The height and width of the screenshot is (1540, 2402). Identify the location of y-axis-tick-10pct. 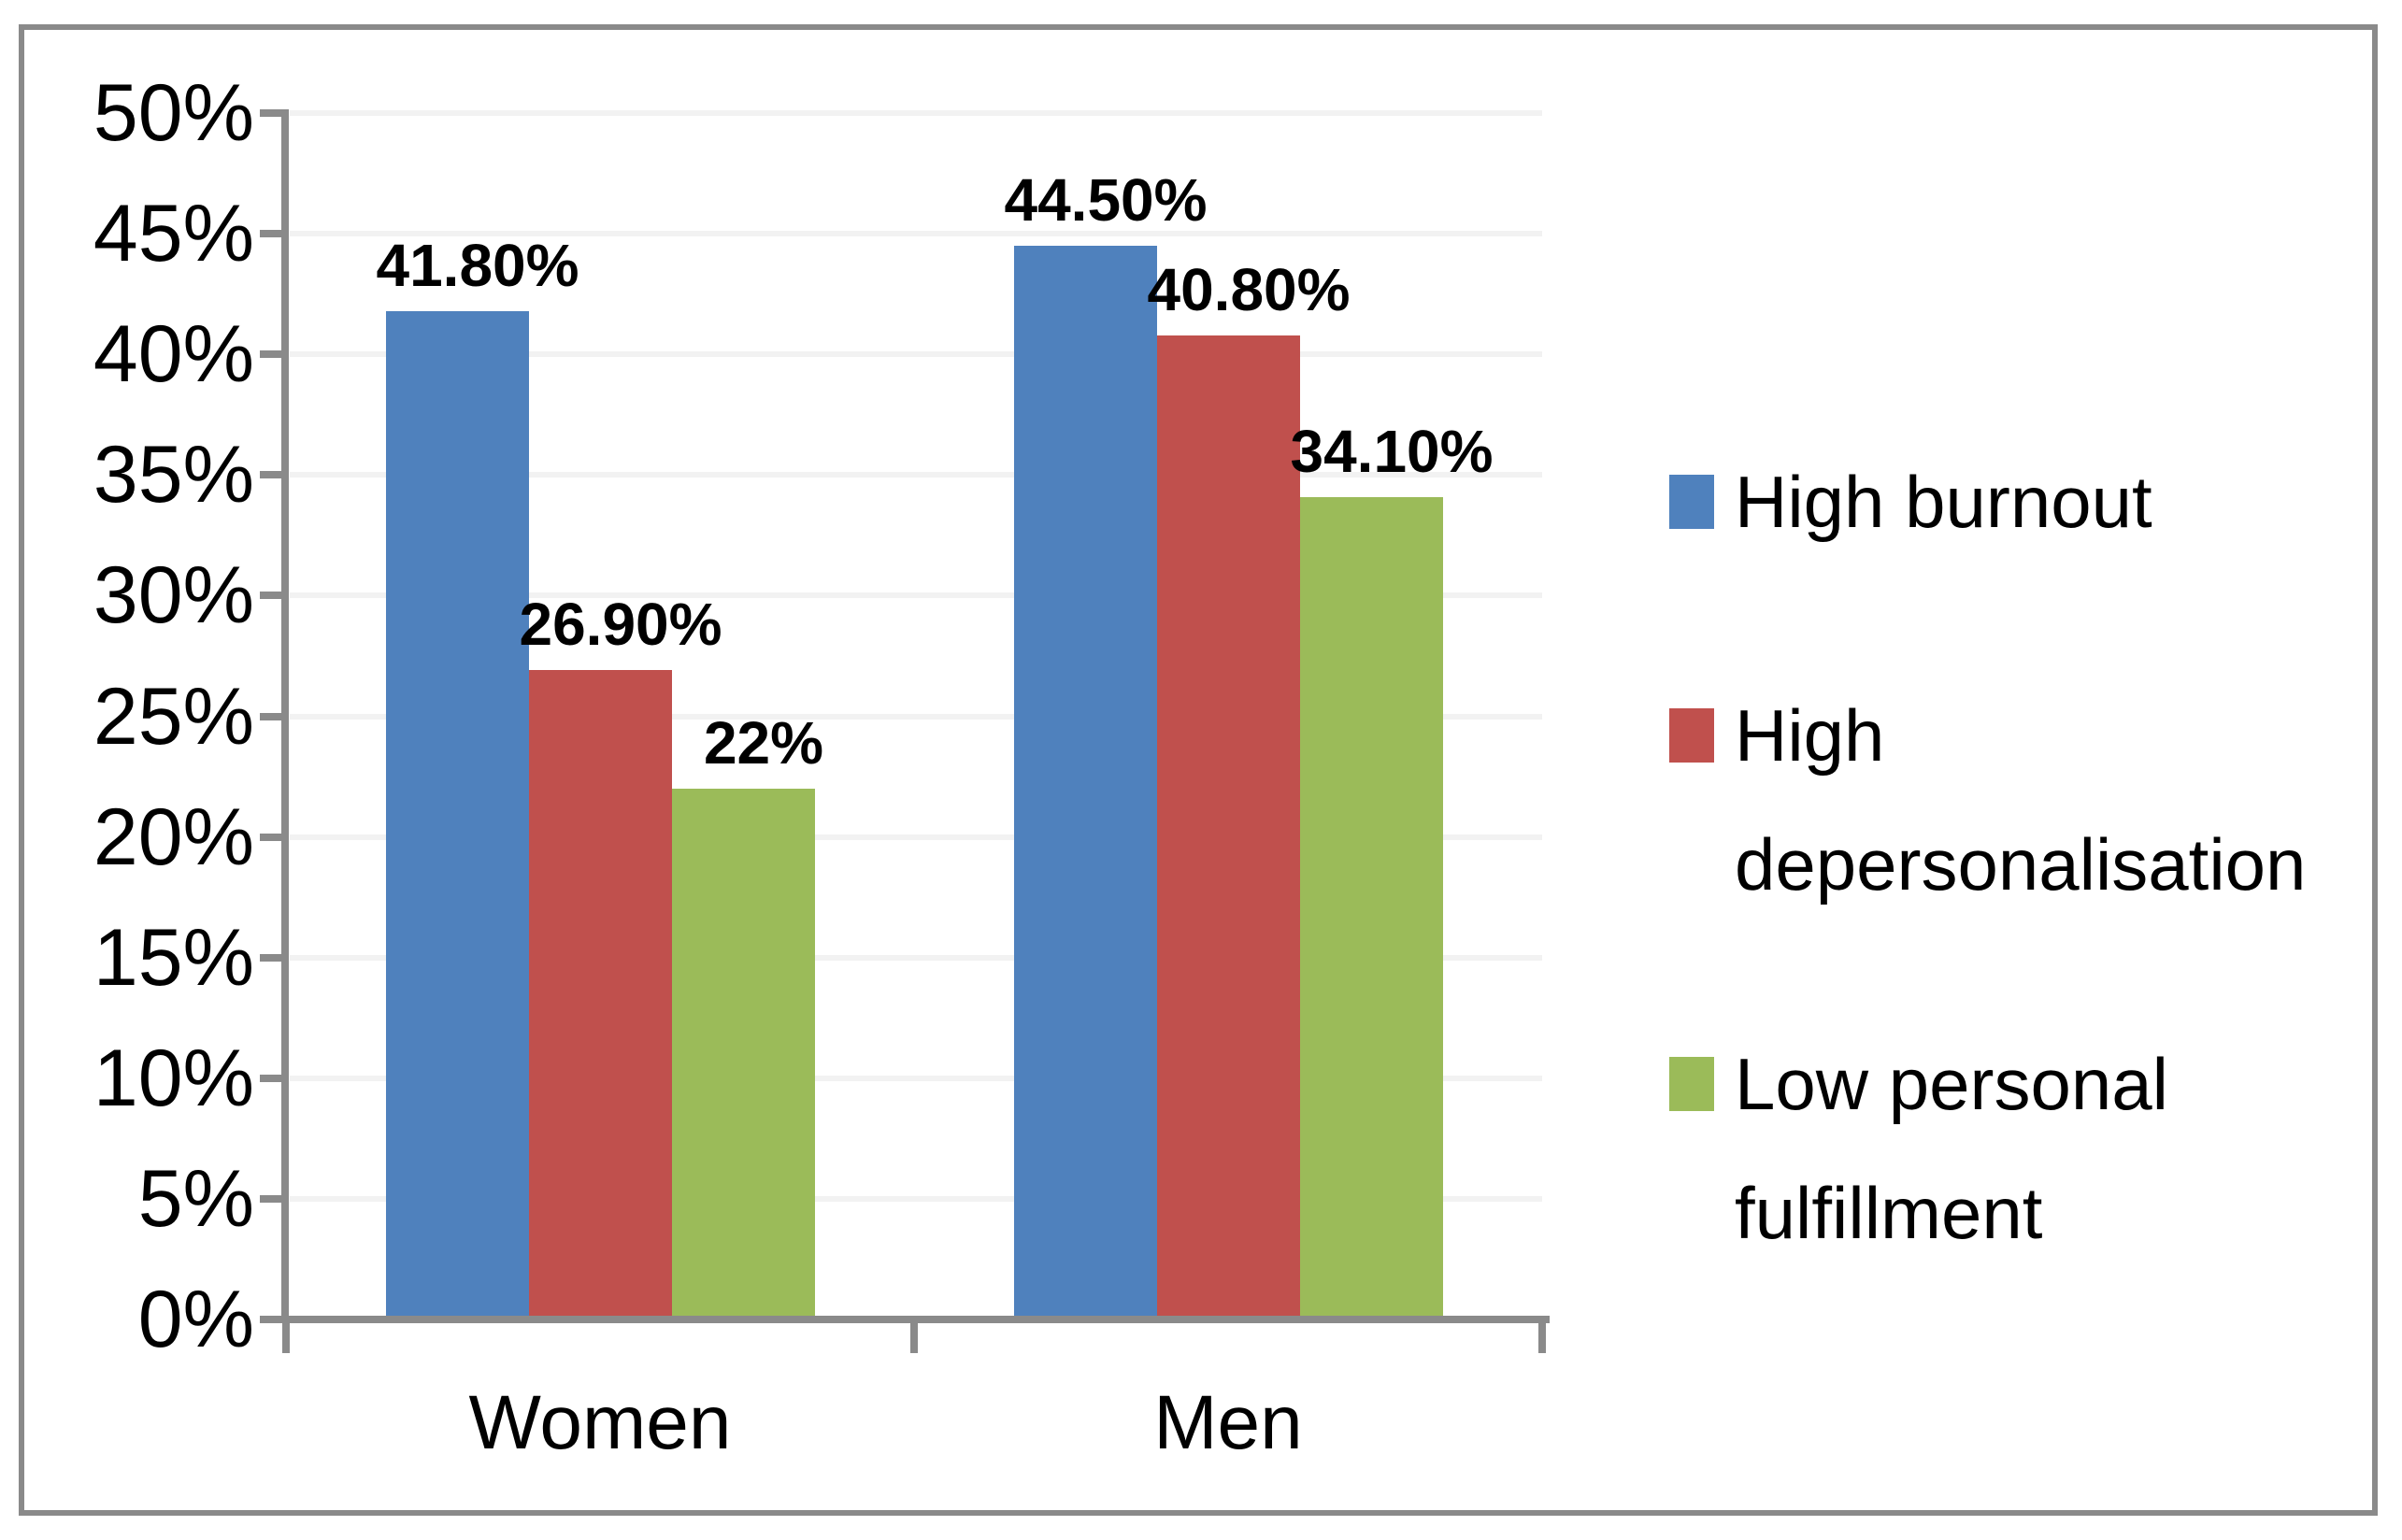
(273, 1078).